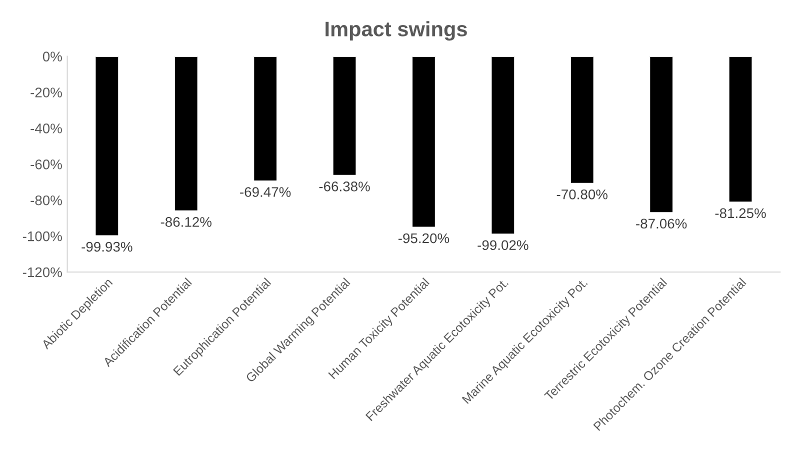  Describe the element at coordinates (46, 93) in the screenshot. I see `y-tick-label: -20%` at that location.